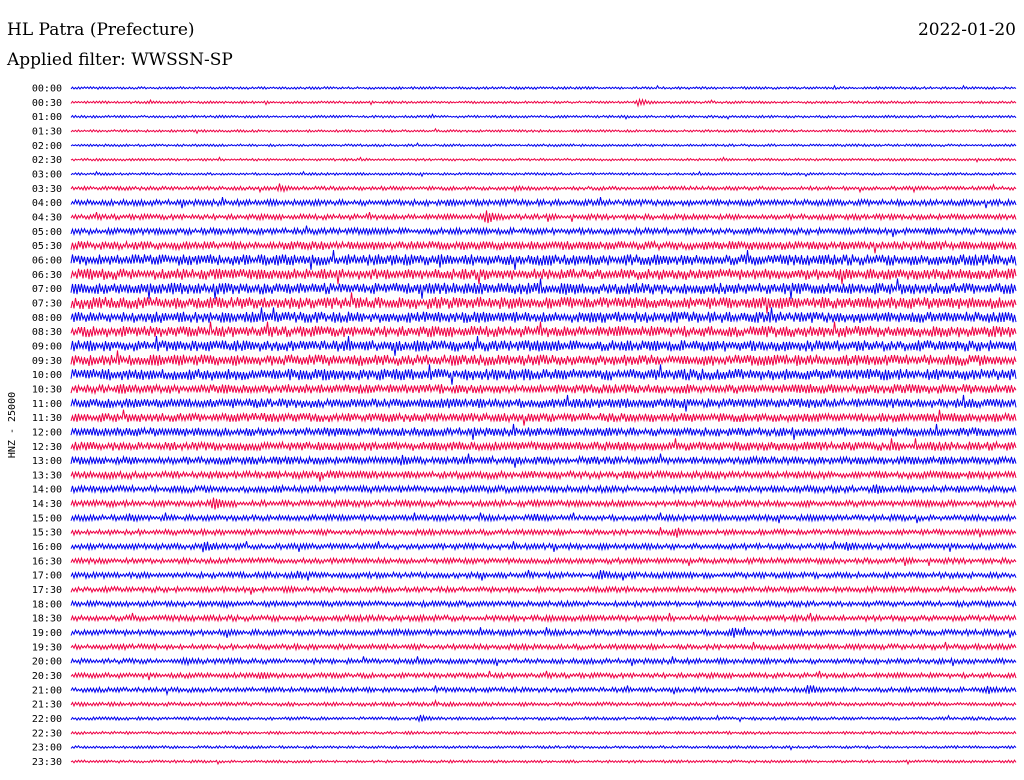 The height and width of the screenshot is (780, 1024). Describe the element at coordinates (47, 604) in the screenshot. I see `tick-label: 18:00` at that location.